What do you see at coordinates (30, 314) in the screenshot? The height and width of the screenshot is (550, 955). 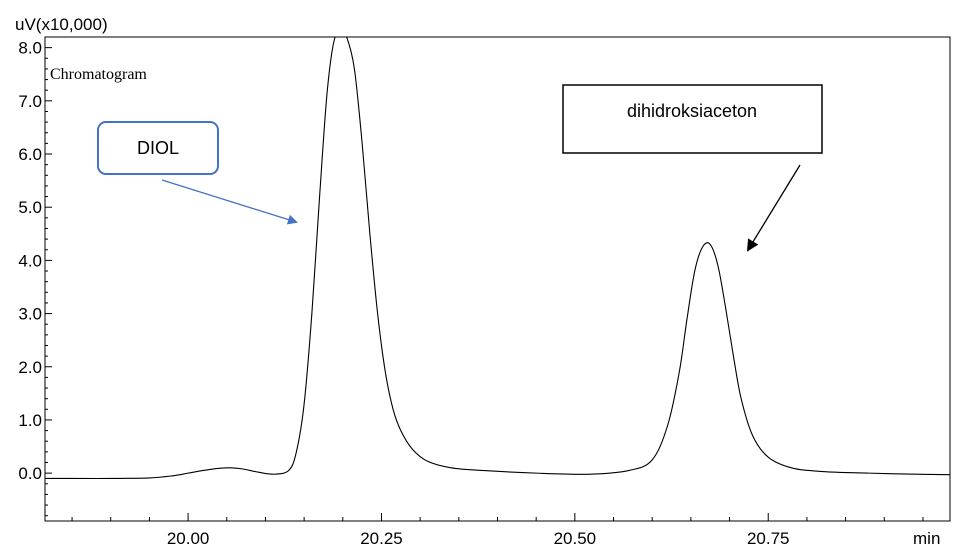 I see `y-tick-label: 3.0` at bounding box center [30, 314].